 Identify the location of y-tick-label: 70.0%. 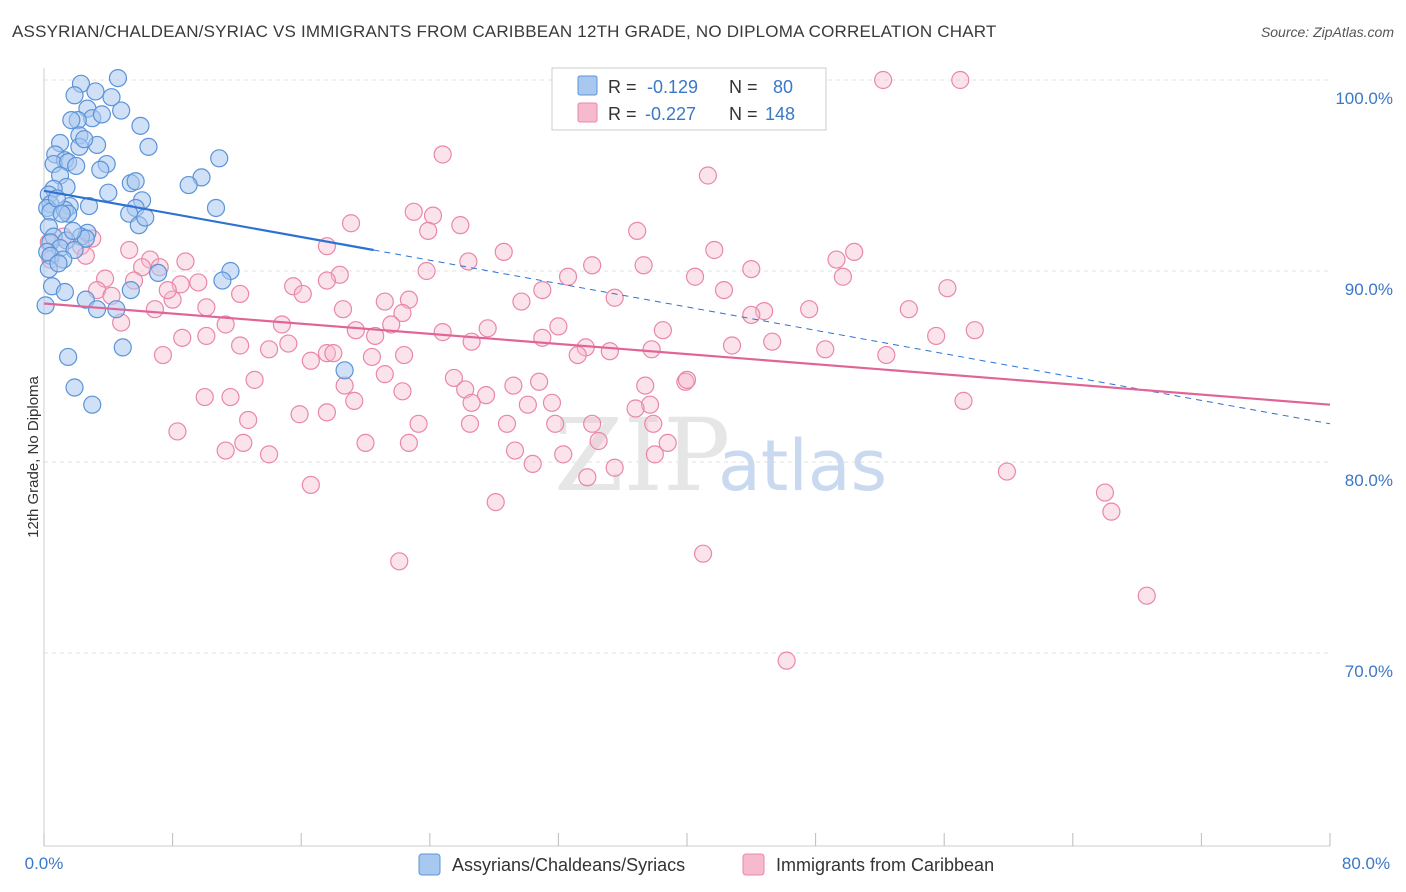
(1369, 671).